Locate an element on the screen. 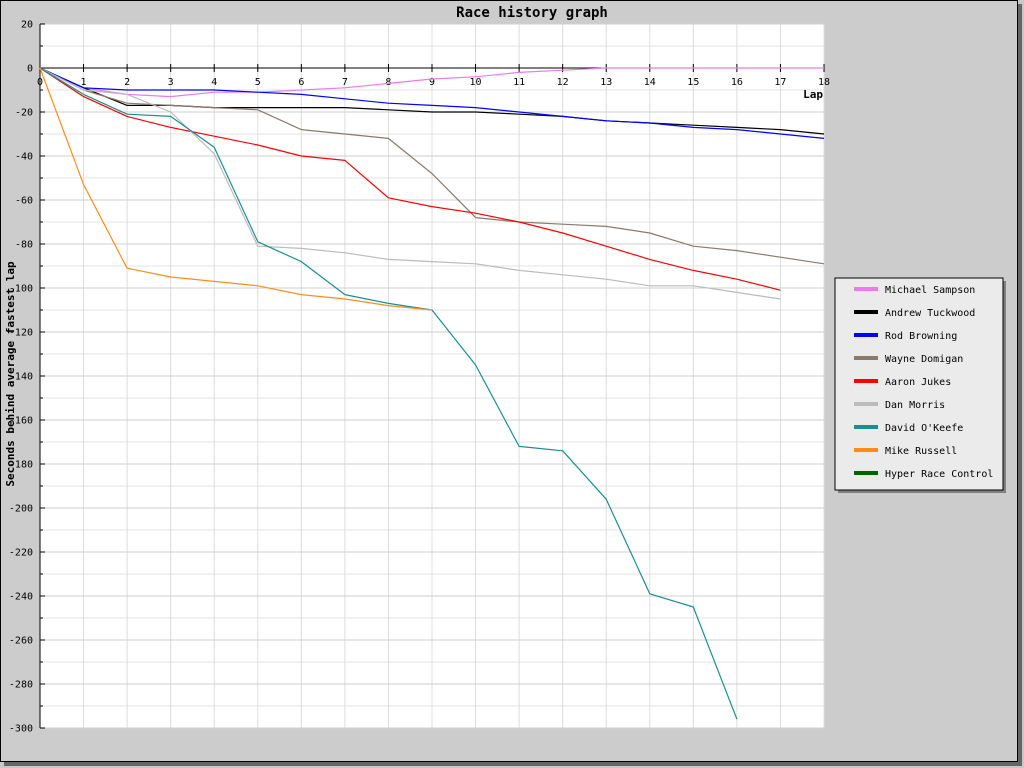 This screenshot has width=1024, height=768. y-tick-label: -240 is located at coordinates (21, 597).